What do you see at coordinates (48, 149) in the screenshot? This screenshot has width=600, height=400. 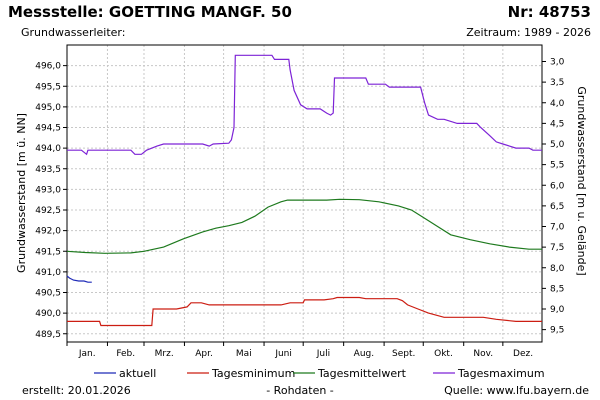 I see `y-tick-label: 494,0` at bounding box center [48, 149].